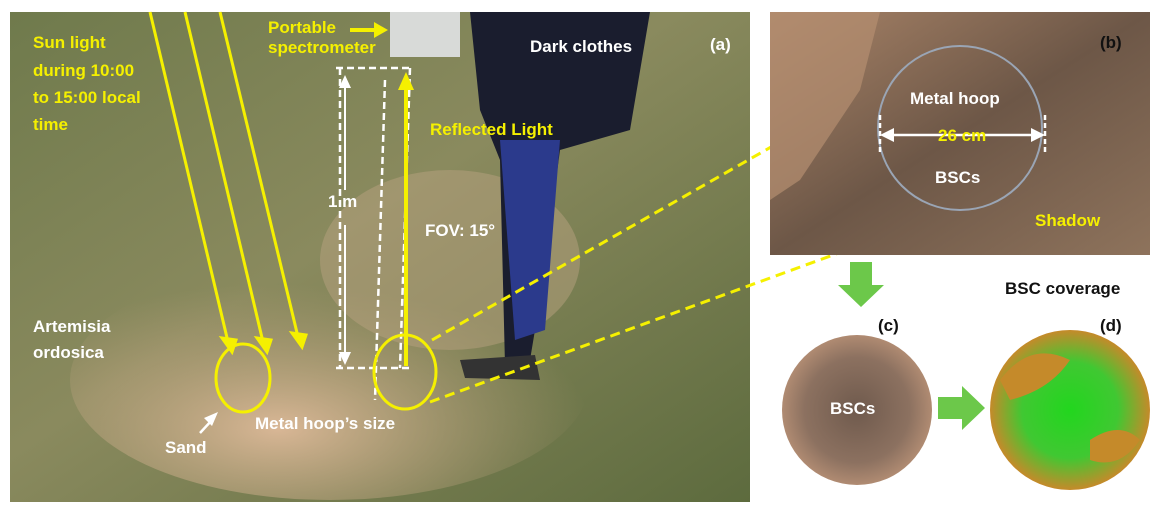 The image size is (1153, 505). What do you see at coordinates (87, 83) in the screenshot?
I see `sun-light-label: Sun light during 10:00 to 15:00 local time` at bounding box center [87, 83].